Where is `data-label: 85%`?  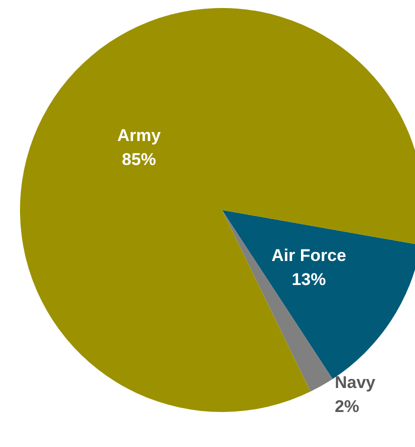
data-label: 85% is located at coordinates (139, 159).